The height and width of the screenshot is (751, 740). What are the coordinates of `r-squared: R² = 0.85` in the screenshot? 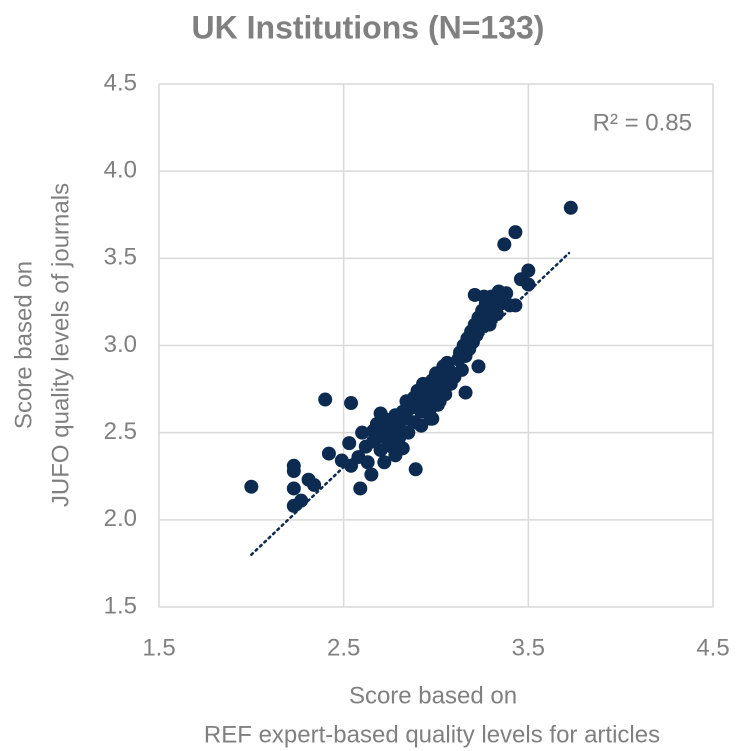 It's located at (642, 122).